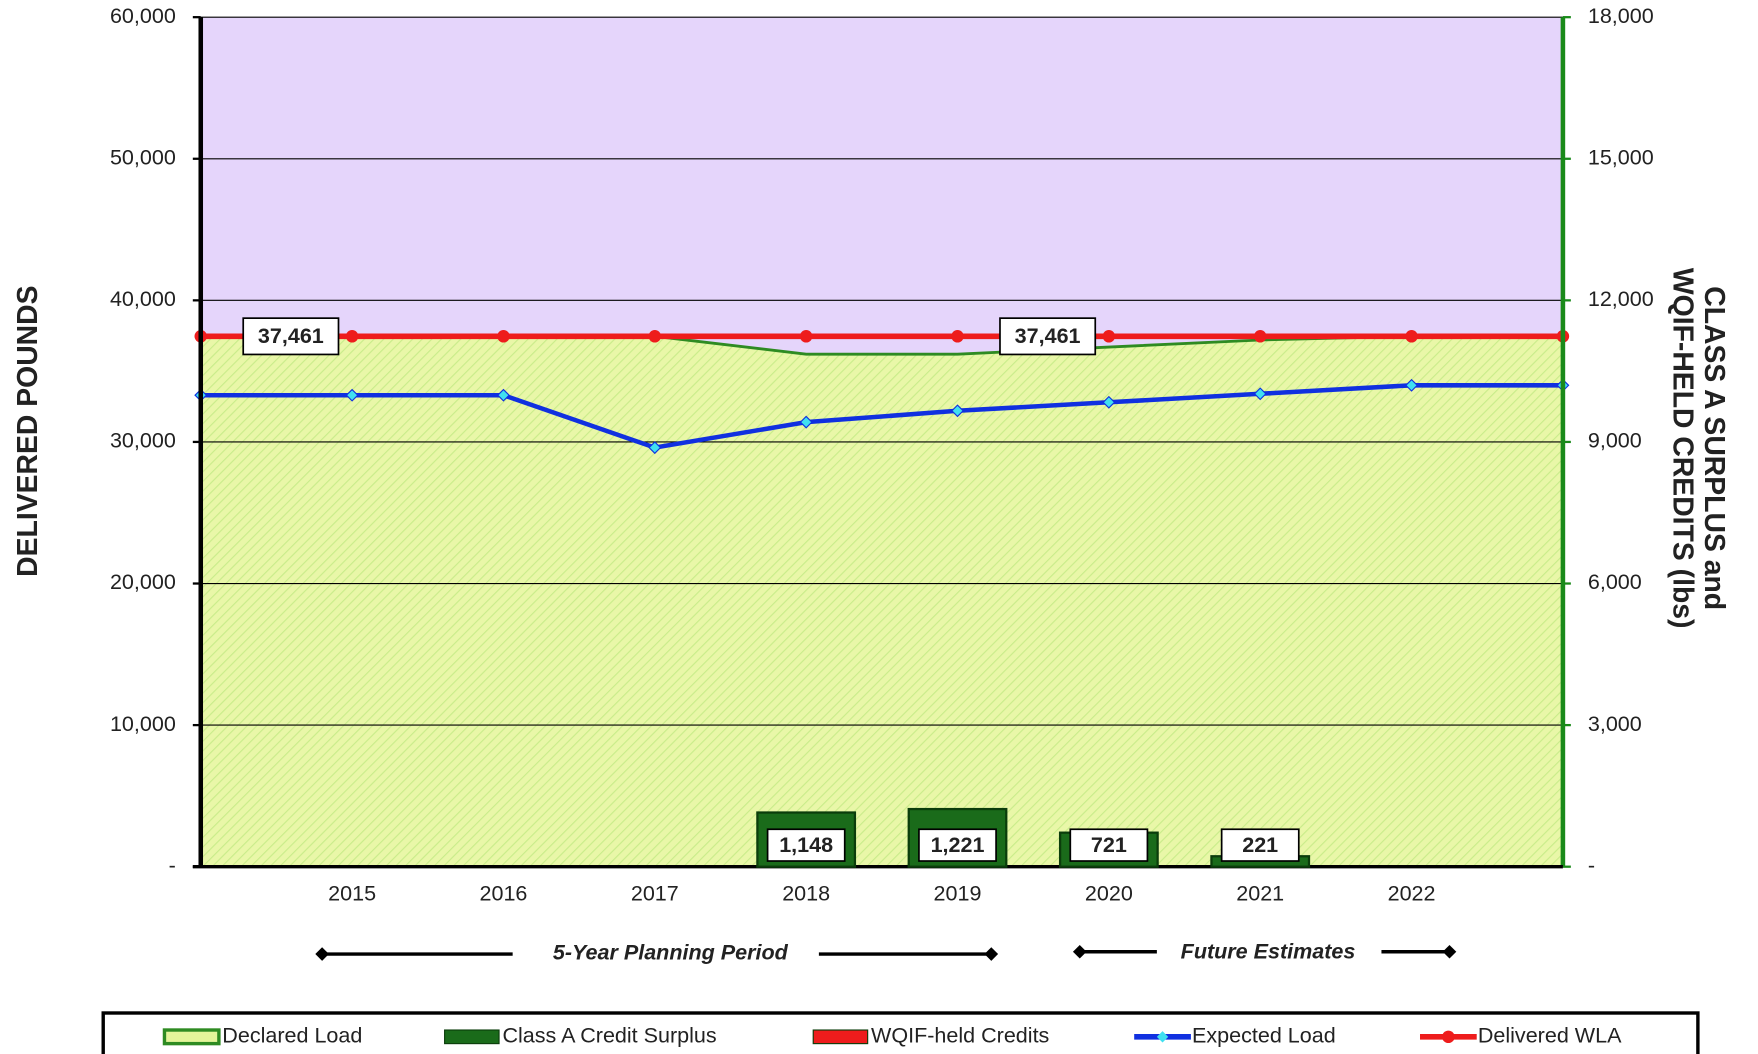 This screenshot has height=1054, width=1758. What do you see at coordinates (671, 953) in the screenshot?
I see `annotation: 5-Year Planning Period` at bounding box center [671, 953].